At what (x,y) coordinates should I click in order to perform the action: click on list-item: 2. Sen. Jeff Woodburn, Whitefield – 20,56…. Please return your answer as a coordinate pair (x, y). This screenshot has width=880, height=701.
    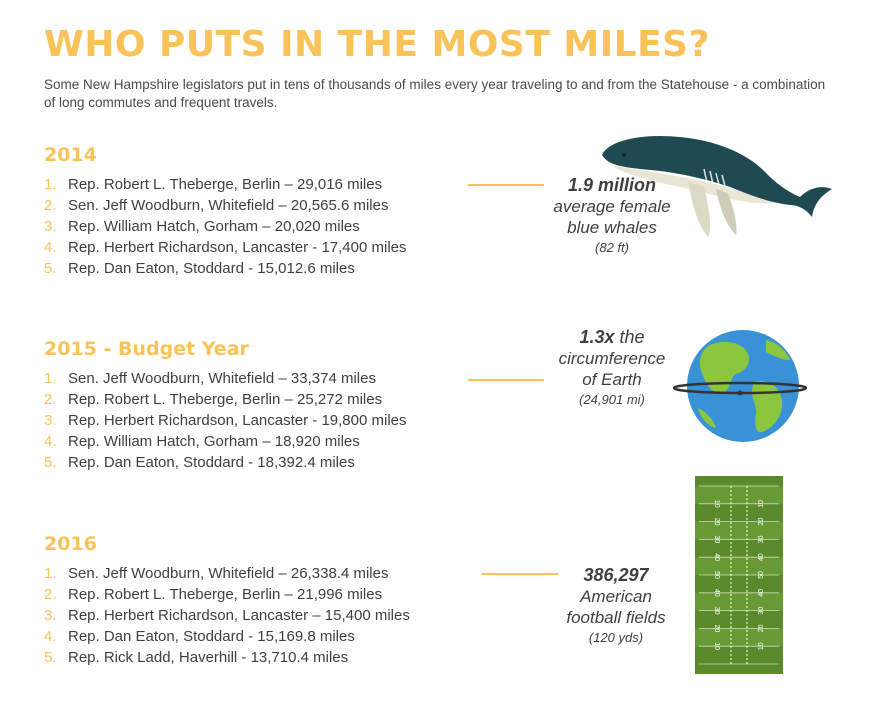
    Looking at the image, I should click on (225, 205).